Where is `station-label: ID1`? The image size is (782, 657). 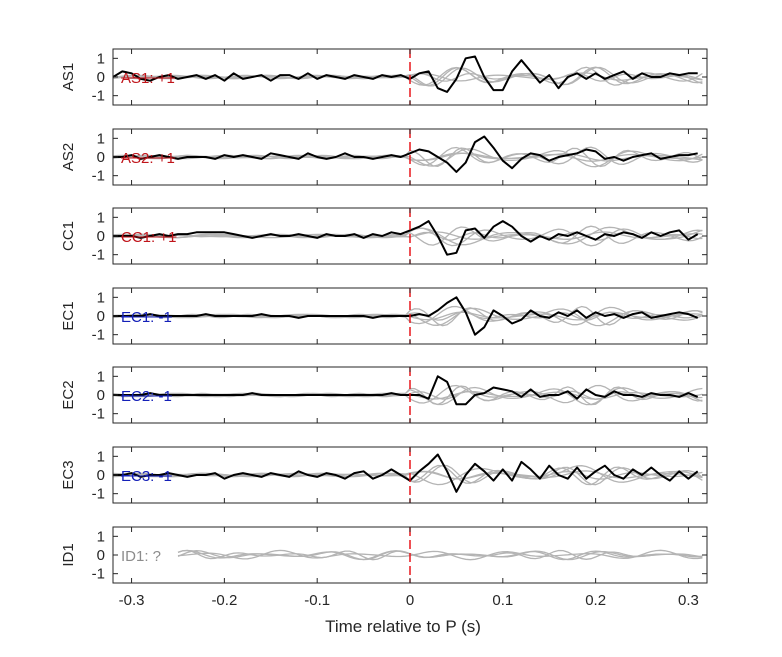
station-label: ID1 is located at coordinates (68, 554).